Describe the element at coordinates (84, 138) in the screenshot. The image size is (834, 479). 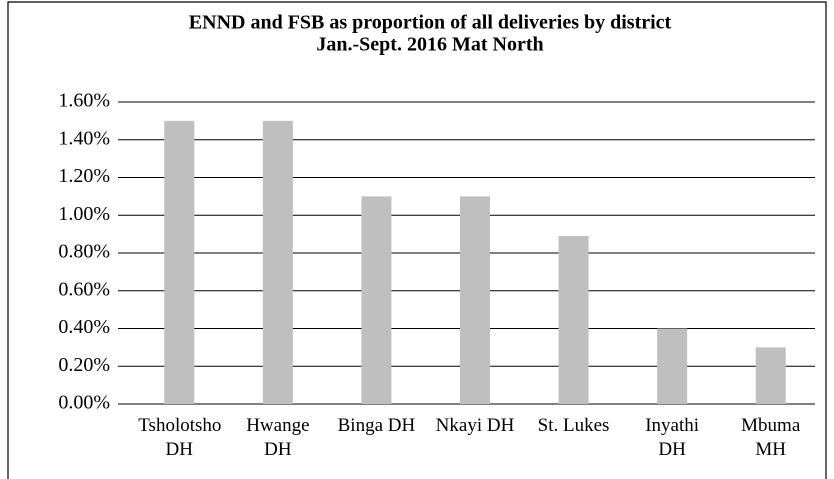
I see `y-tick-label: 1.40%` at that location.